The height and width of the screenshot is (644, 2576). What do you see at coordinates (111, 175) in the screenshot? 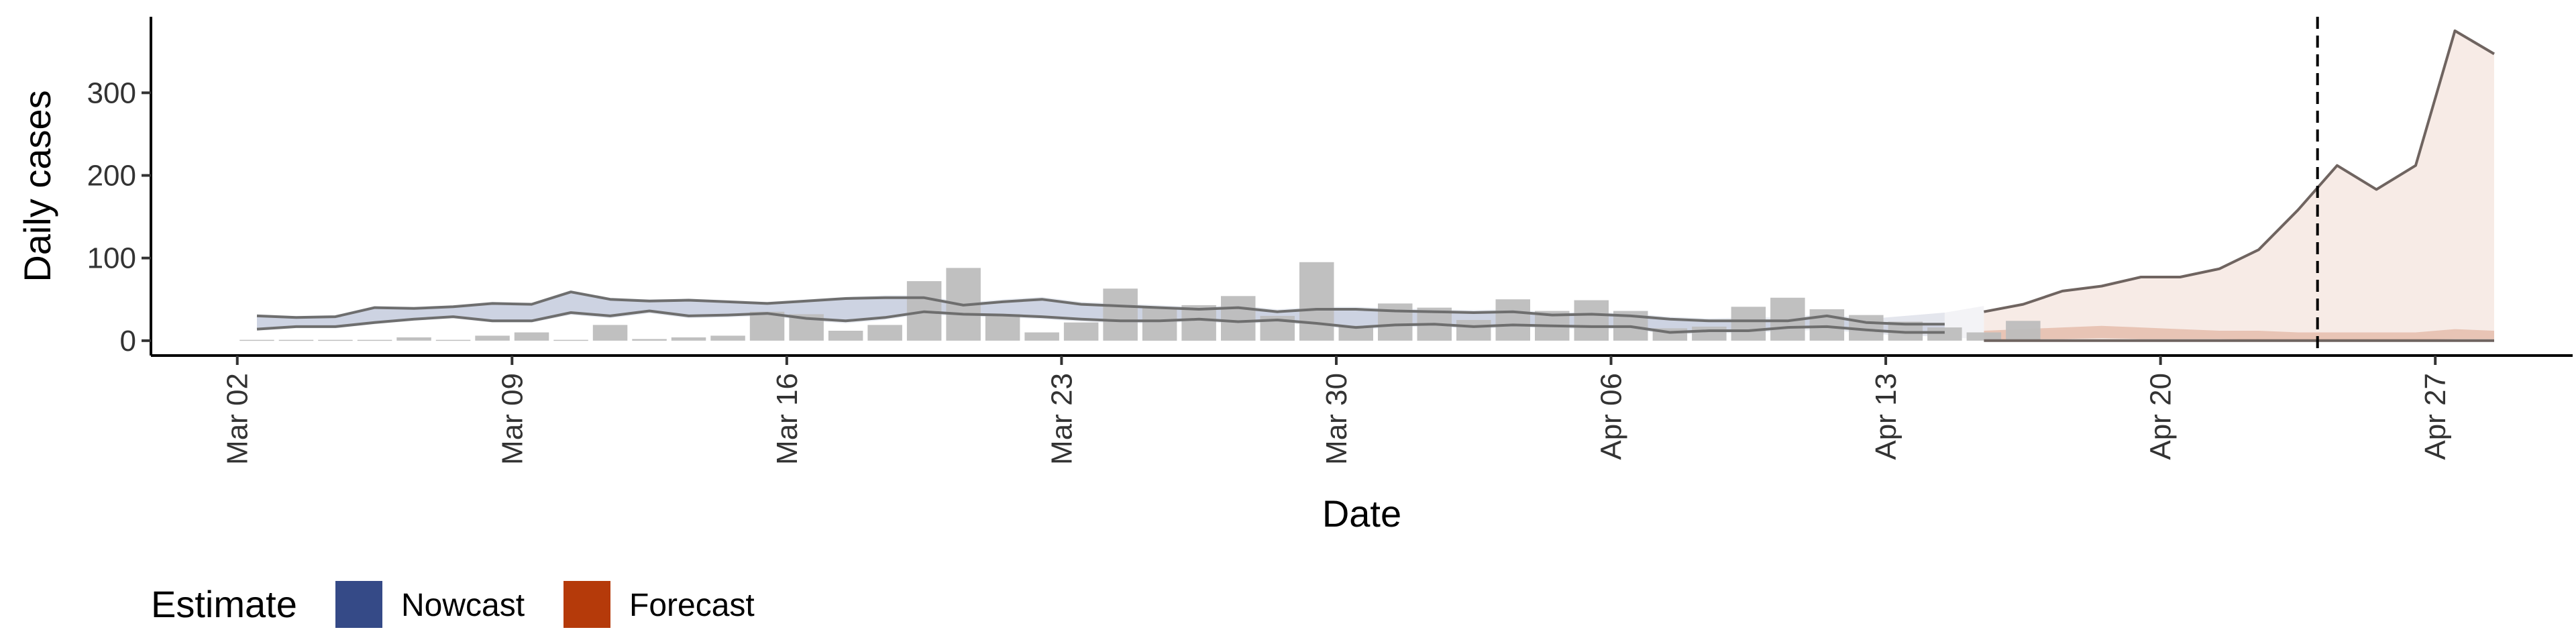
I see `y-tick-label: 200` at bounding box center [111, 175].